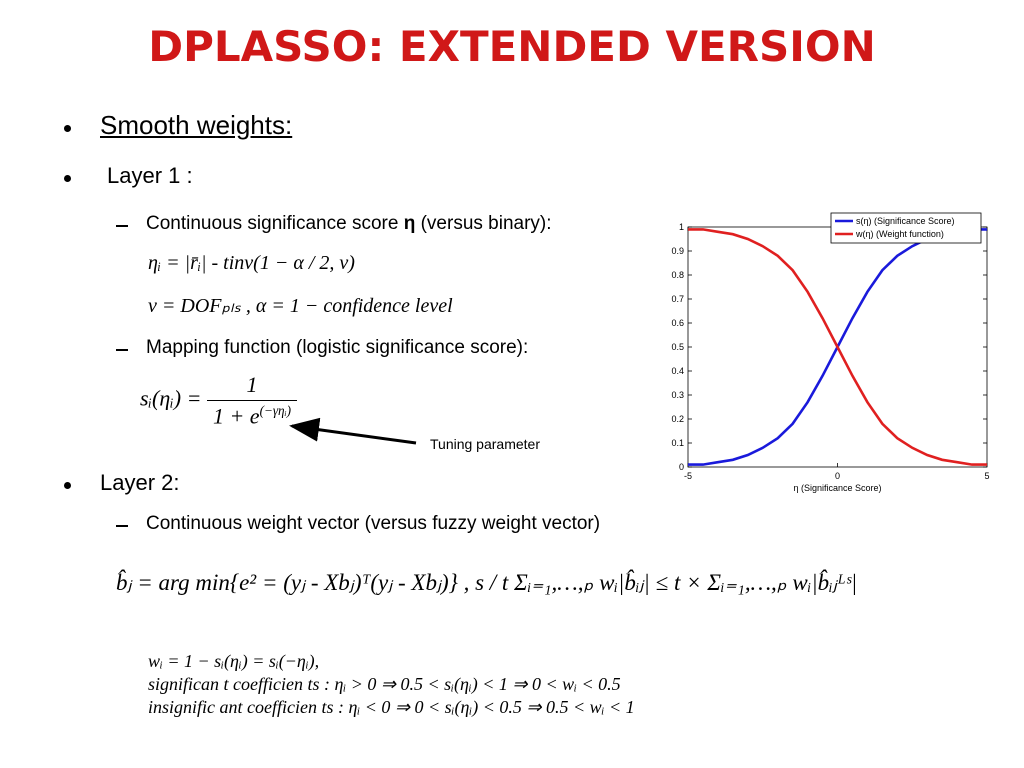 The height and width of the screenshot is (768, 1024). Describe the element at coordinates (688, 476) in the screenshot. I see `x-tick-label: -5` at that location.